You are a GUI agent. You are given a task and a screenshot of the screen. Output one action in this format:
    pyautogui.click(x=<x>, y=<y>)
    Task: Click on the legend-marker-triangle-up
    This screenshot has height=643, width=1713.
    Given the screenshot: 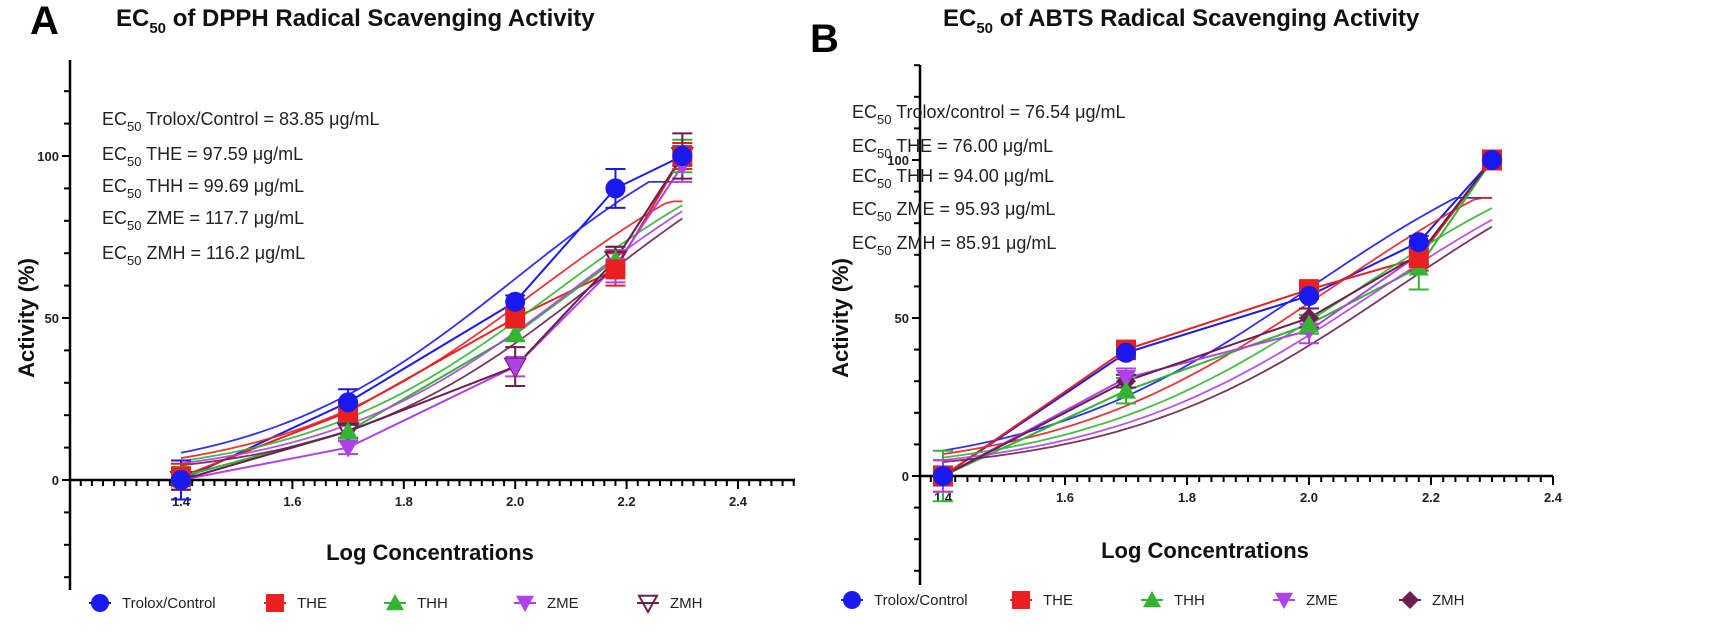 What is the action you would take?
    pyautogui.click(x=1152, y=599)
    